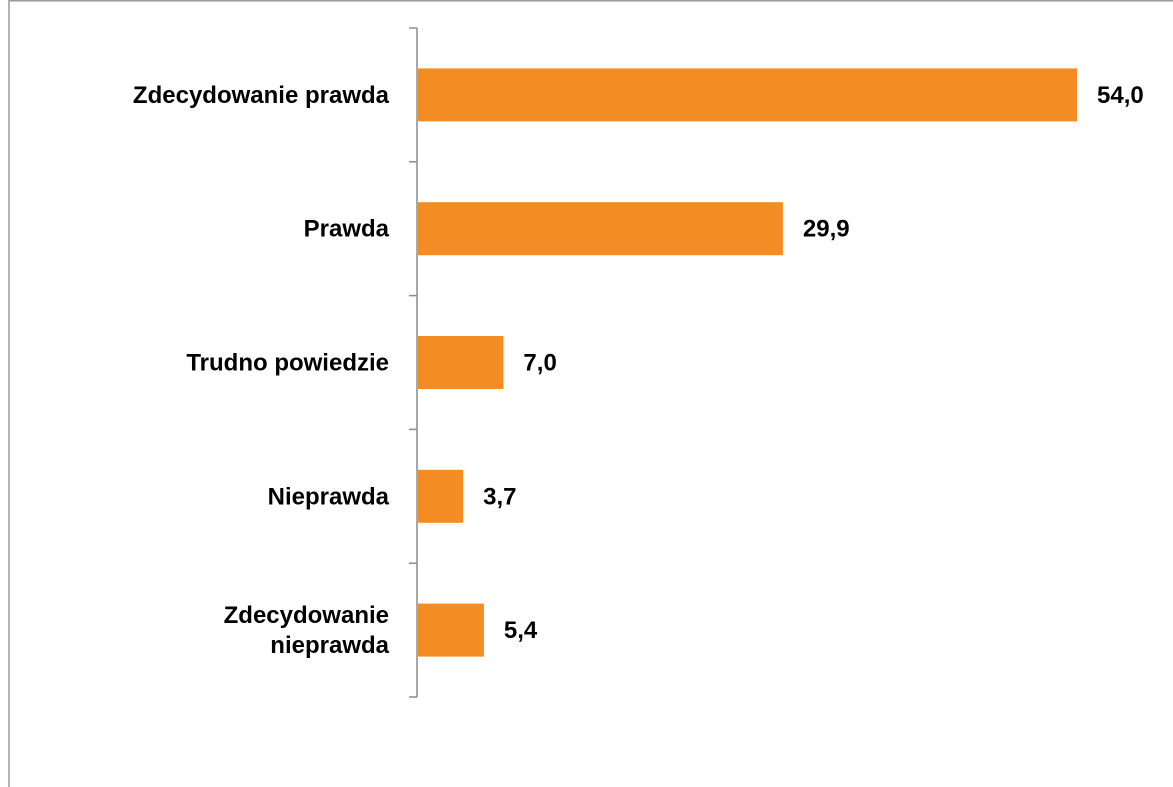 This screenshot has height=787, width=1173. I want to click on value-label: 3,7, so click(499, 496).